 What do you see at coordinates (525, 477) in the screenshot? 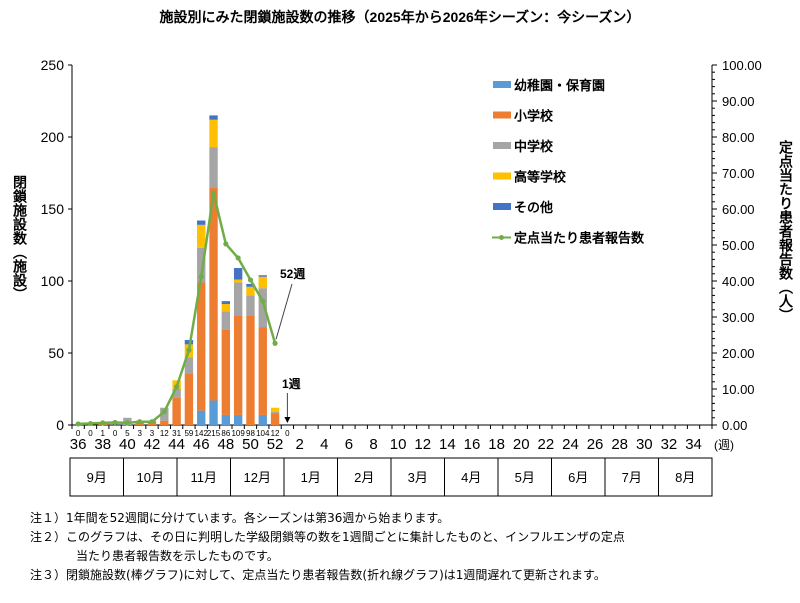
I see `month-label: 5月` at bounding box center [525, 477].